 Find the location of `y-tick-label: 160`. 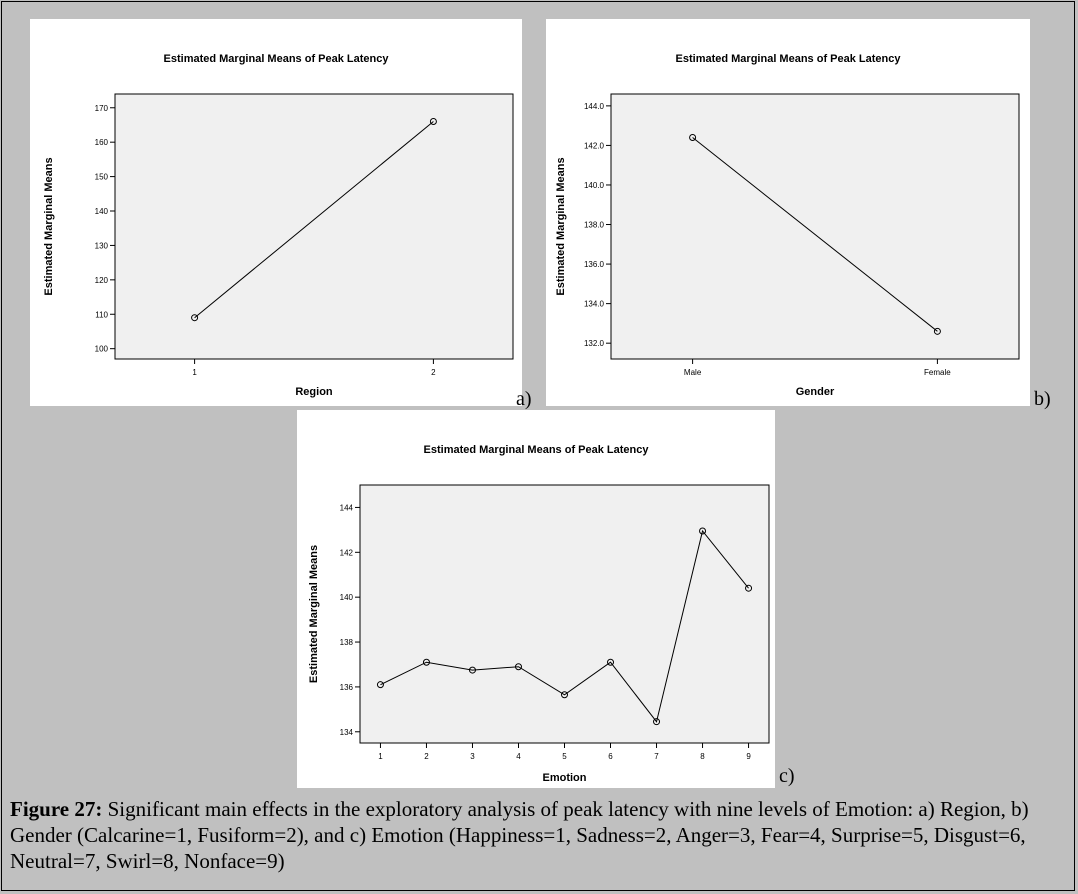

y-tick-label: 160 is located at coordinates (102, 142).